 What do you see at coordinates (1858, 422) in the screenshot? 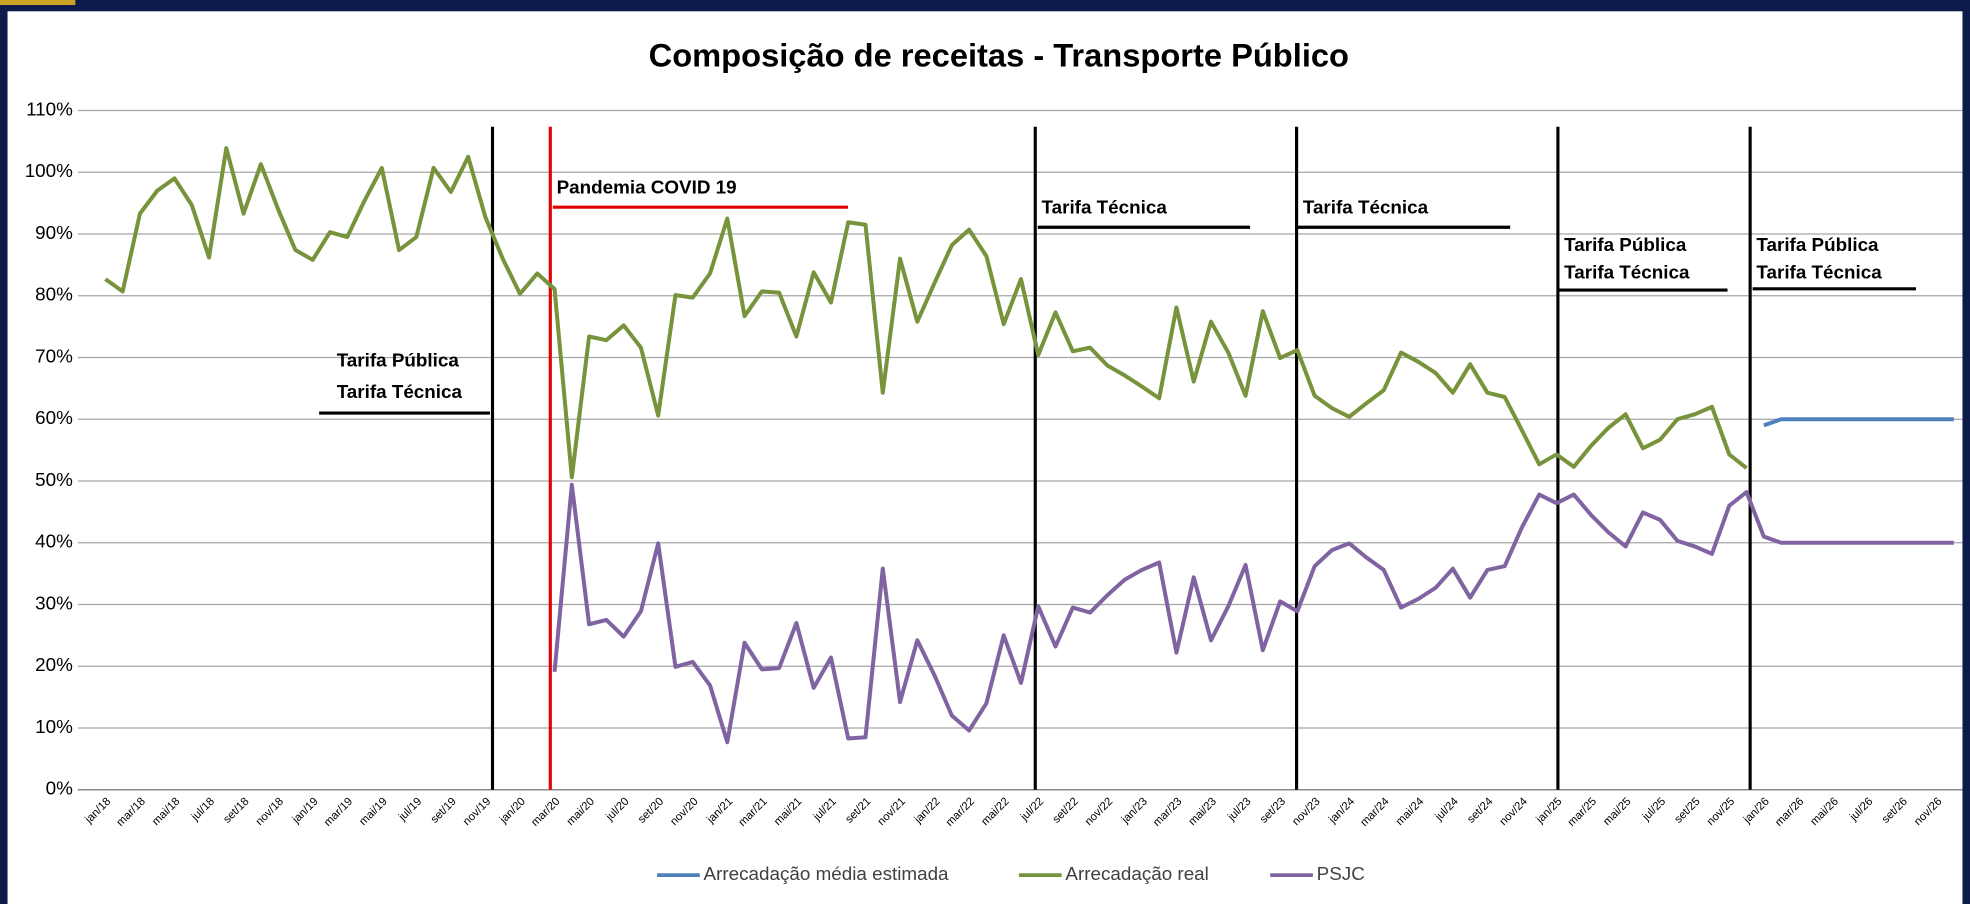
I see `series-line` at bounding box center [1858, 422].